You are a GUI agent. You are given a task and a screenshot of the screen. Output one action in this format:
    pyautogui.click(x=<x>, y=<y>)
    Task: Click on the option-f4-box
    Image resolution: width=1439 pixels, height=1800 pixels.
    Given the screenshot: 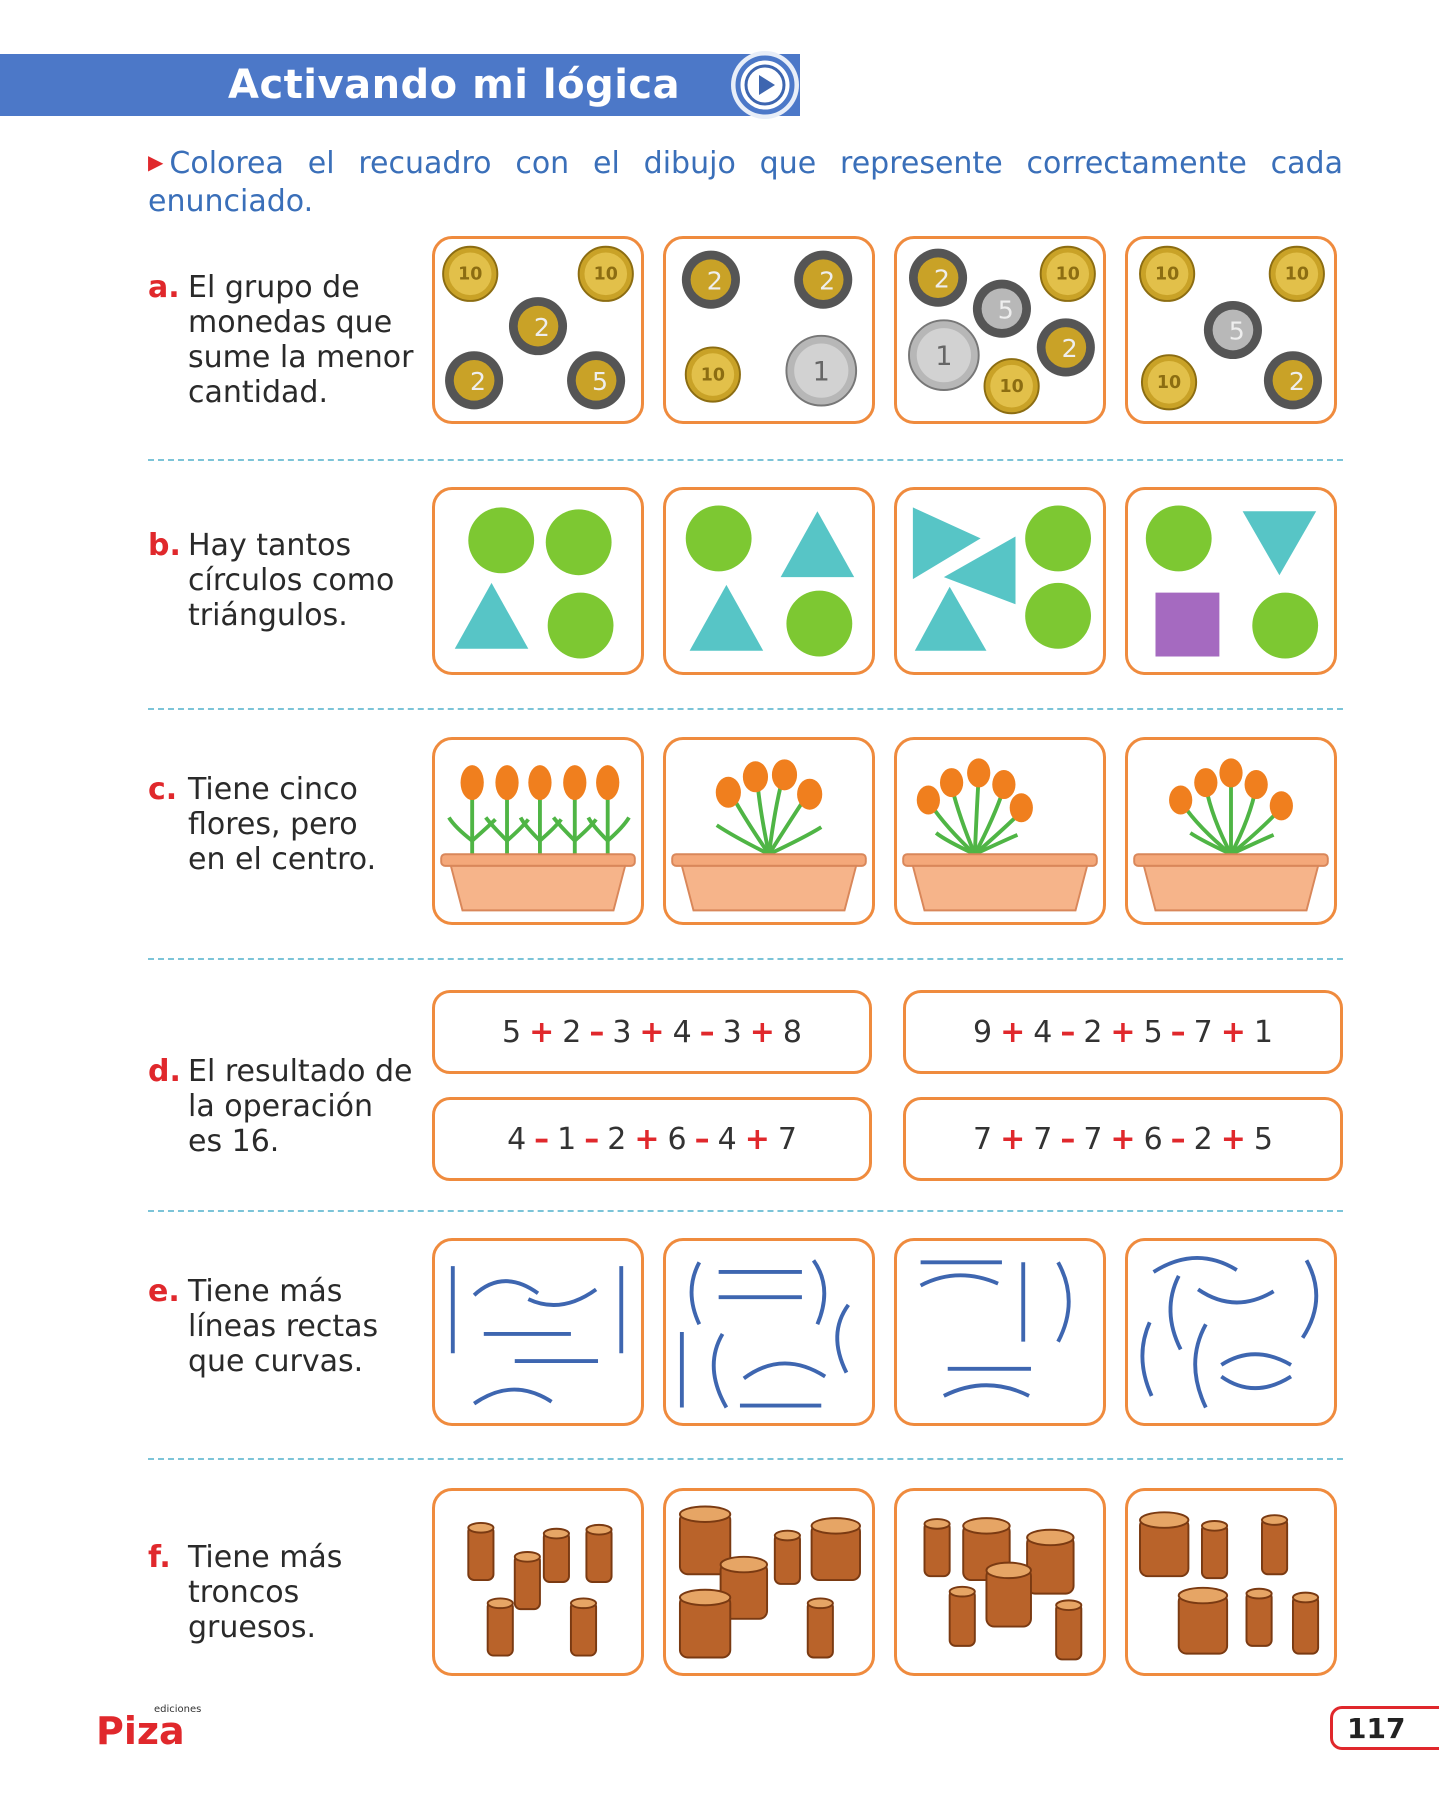 What is the action you would take?
    pyautogui.click(x=1231, y=1582)
    